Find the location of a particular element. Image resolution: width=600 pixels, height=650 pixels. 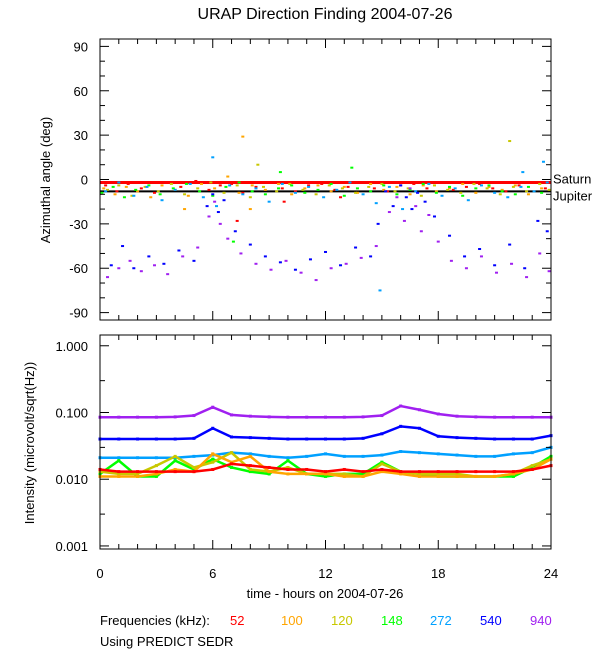

legend-entry-940: 940 is located at coordinates (541, 620).